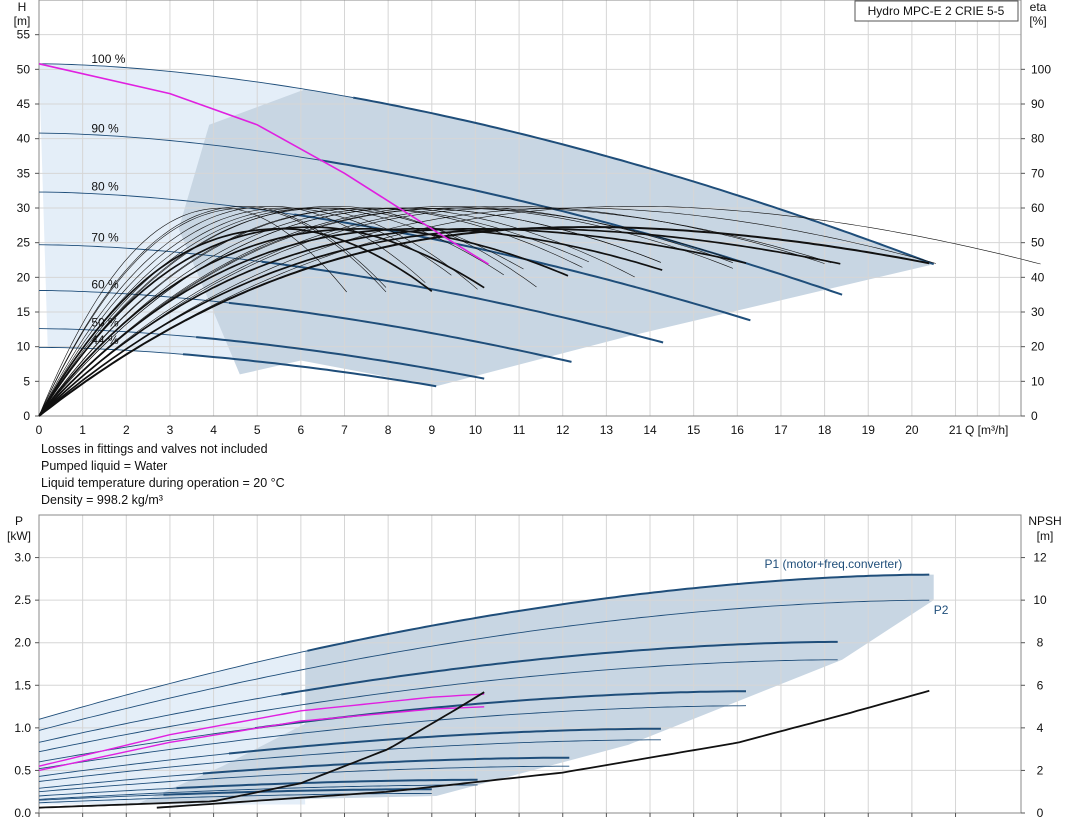 This screenshot has height=833, width=1071. What do you see at coordinates (1040, 600) in the screenshot?
I see `npsh-tick-label: 10` at bounding box center [1040, 600].